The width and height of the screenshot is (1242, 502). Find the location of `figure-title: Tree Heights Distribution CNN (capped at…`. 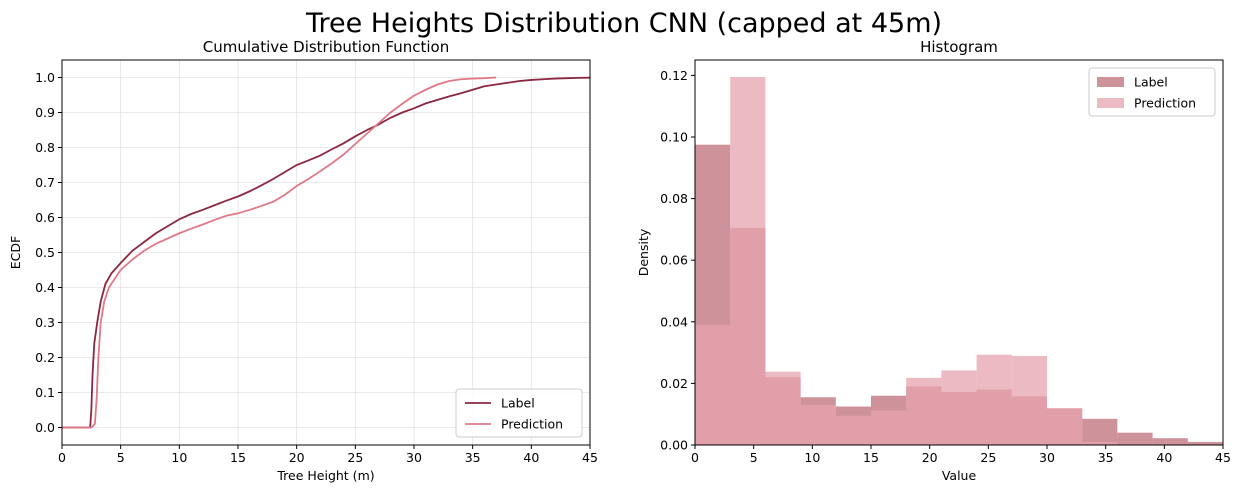

figure-title: Tree Heights Distribution CNN (capped at… is located at coordinates (623, 23).